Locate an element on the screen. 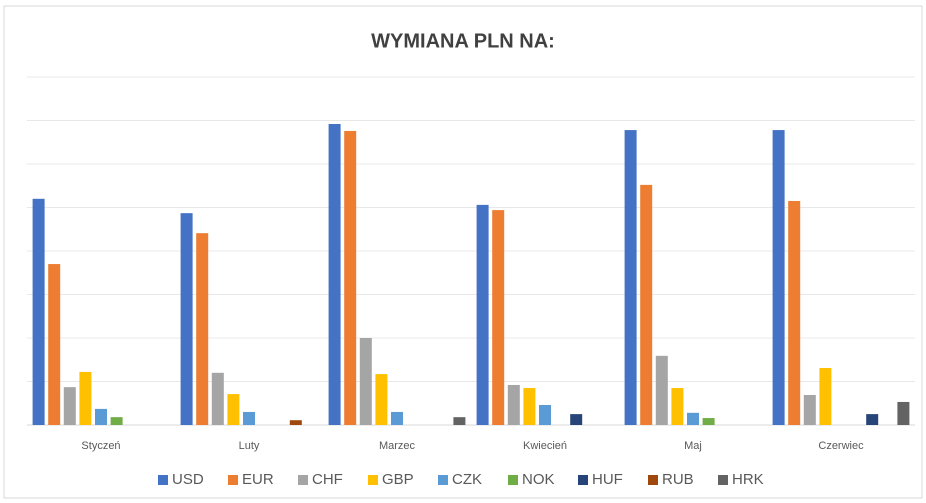 The width and height of the screenshot is (926, 503). legend-label: HUF is located at coordinates (607, 479).